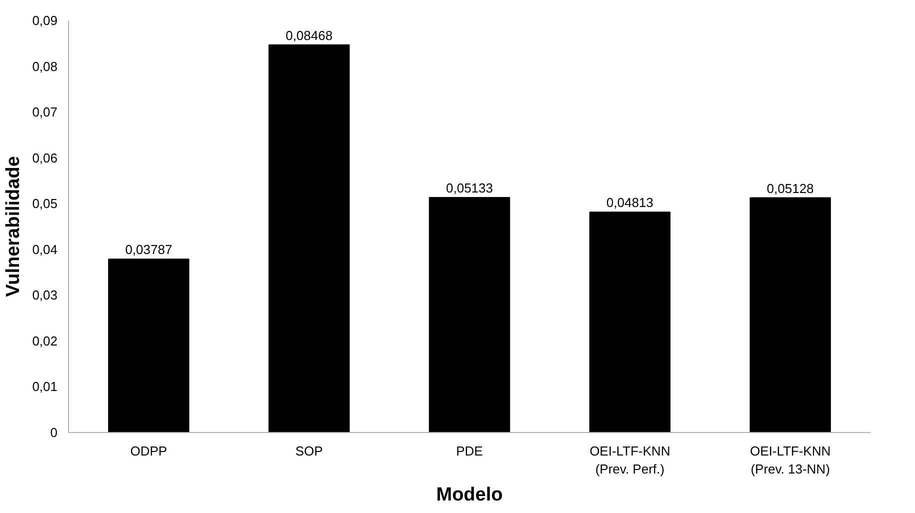 The image size is (915, 513). What do you see at coordinates (470, 451) in the screenshot?
I see `x-tick-label: PDE` at bounding box center [470, 451].